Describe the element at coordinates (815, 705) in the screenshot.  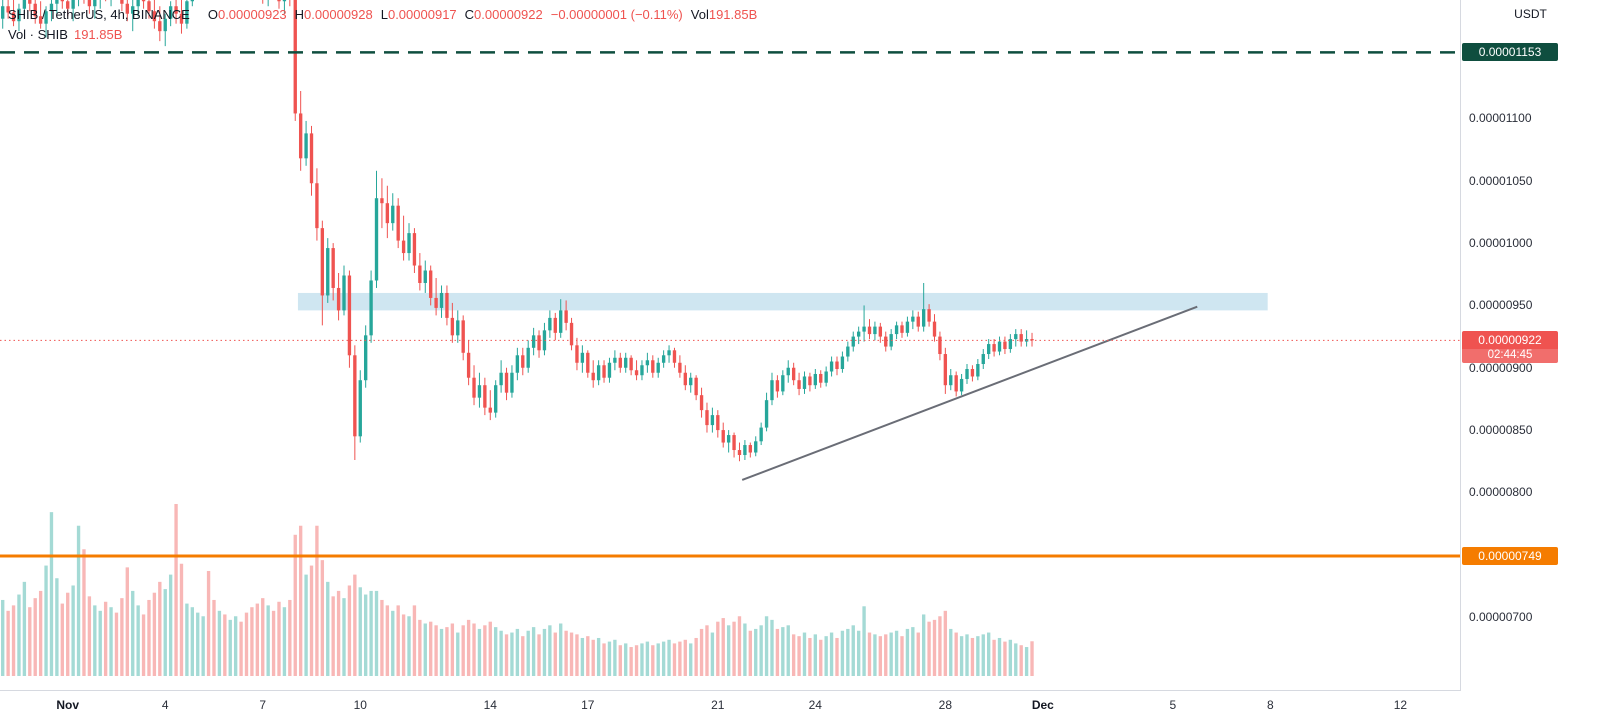
I see `time-tick: 24` at that location.